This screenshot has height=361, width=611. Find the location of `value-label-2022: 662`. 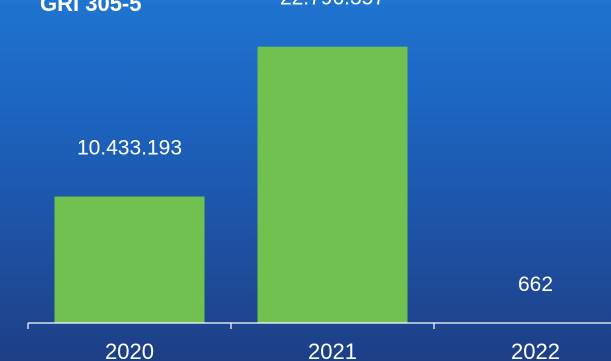

value-label-2022: 662 is located at coordinates (535, 284).